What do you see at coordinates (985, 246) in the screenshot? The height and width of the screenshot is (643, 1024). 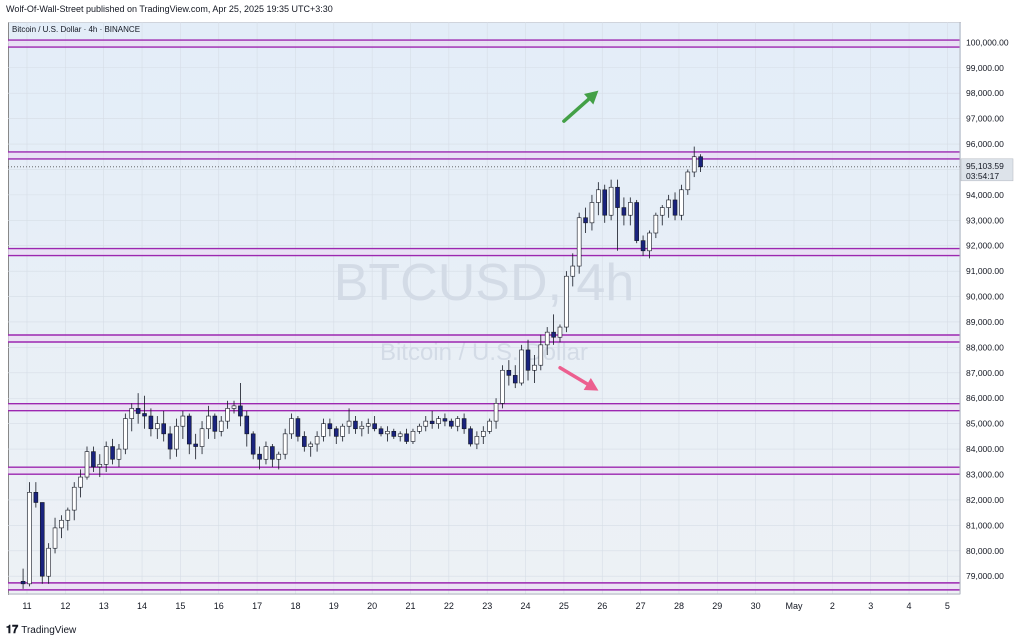 I see `price-tick-label: 92,000.00` at bounding box center [985, 246].